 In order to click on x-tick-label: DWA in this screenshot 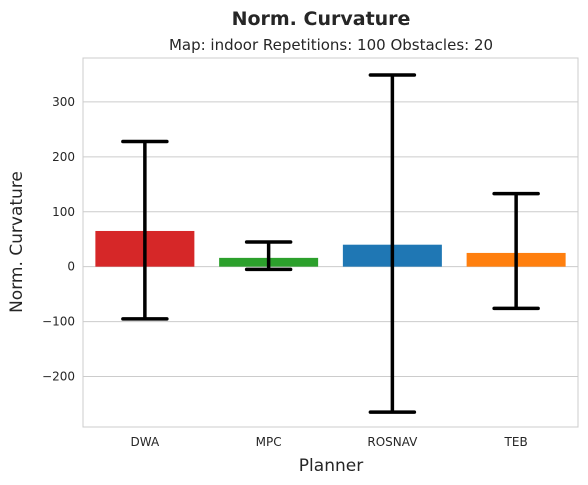, I will do `click(145, 442)`.